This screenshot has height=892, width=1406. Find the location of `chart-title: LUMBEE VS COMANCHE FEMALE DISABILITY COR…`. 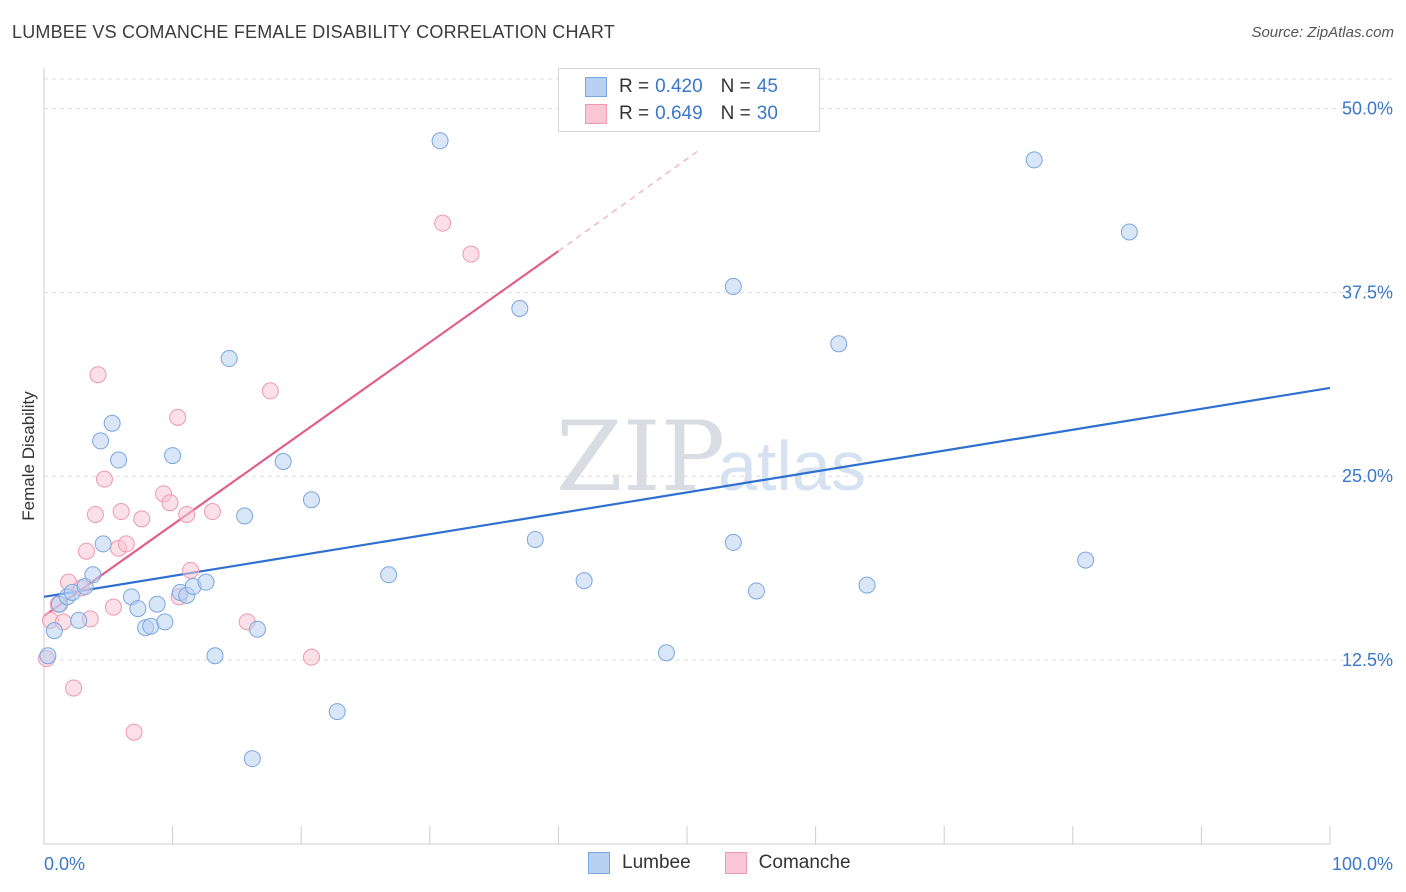

chart-title: LUMBEE VS COMANCHE FEMALE DISABILITY COR… is located at coordinates (313, 32).